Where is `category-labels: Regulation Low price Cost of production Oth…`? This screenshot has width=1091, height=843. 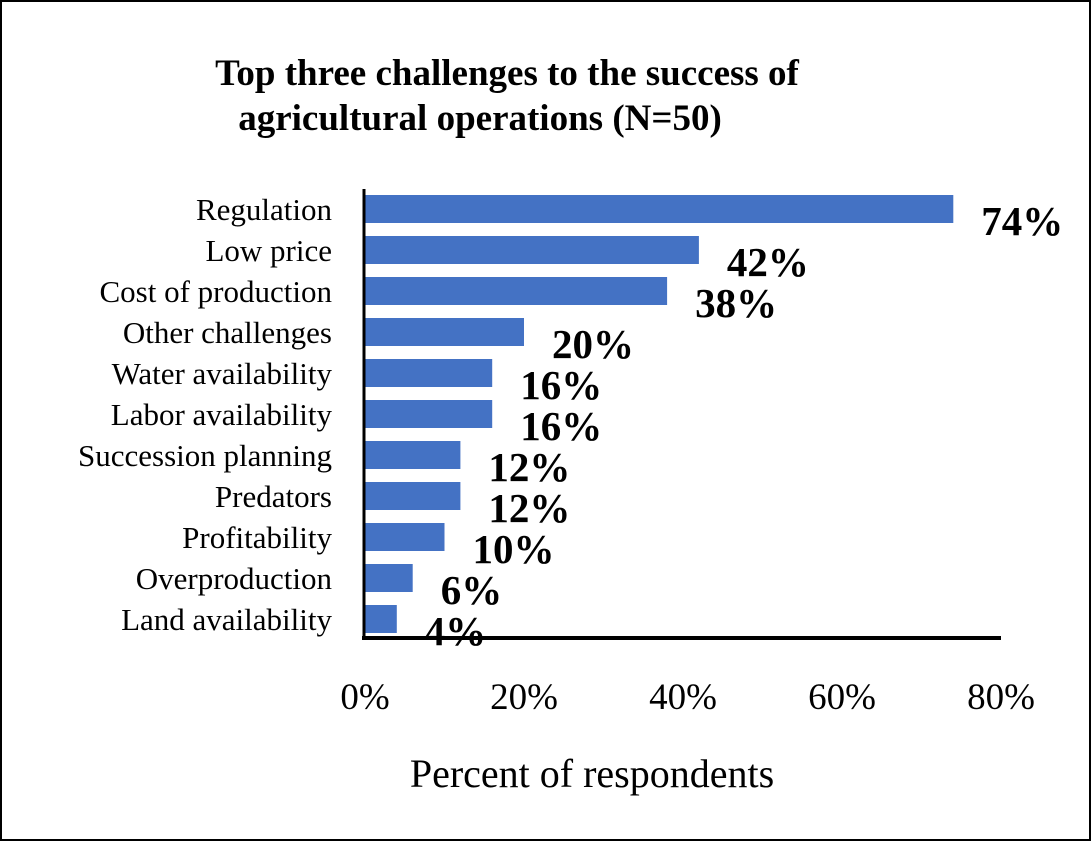
category-labels: Regulation Low price Cost of production Oth… is located at coordinates (205, 414).